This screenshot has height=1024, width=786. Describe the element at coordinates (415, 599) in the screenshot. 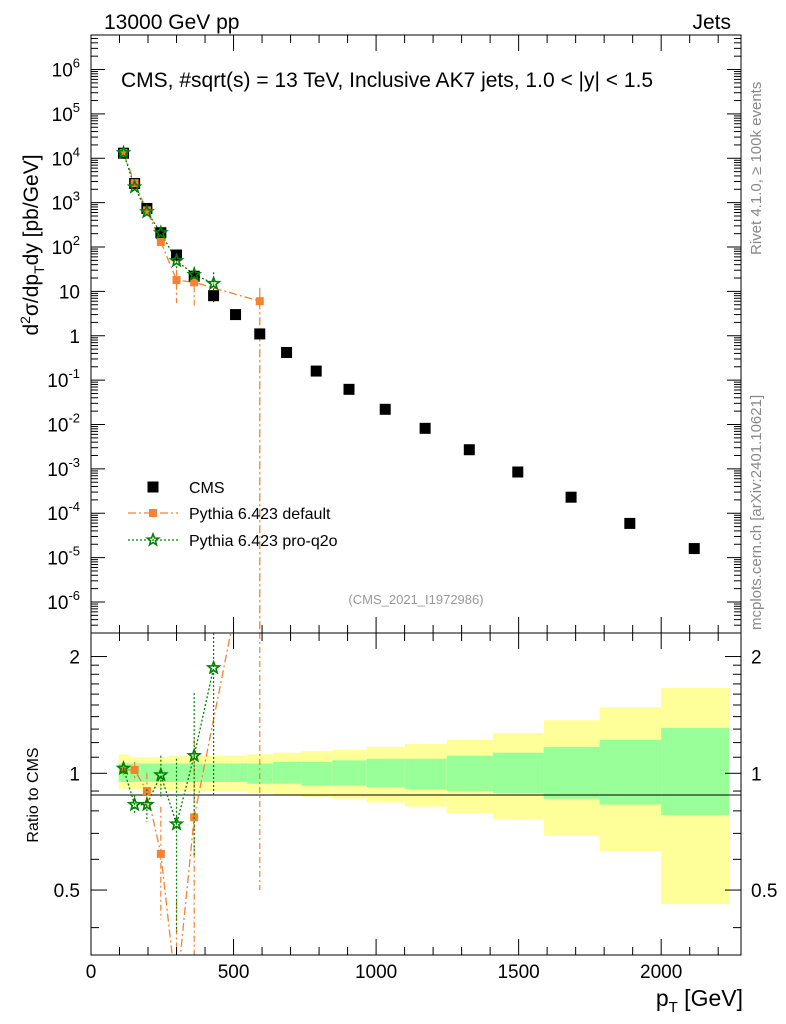

I see `analysis-id-label: (CMS_2021_I1972986)` at that location.